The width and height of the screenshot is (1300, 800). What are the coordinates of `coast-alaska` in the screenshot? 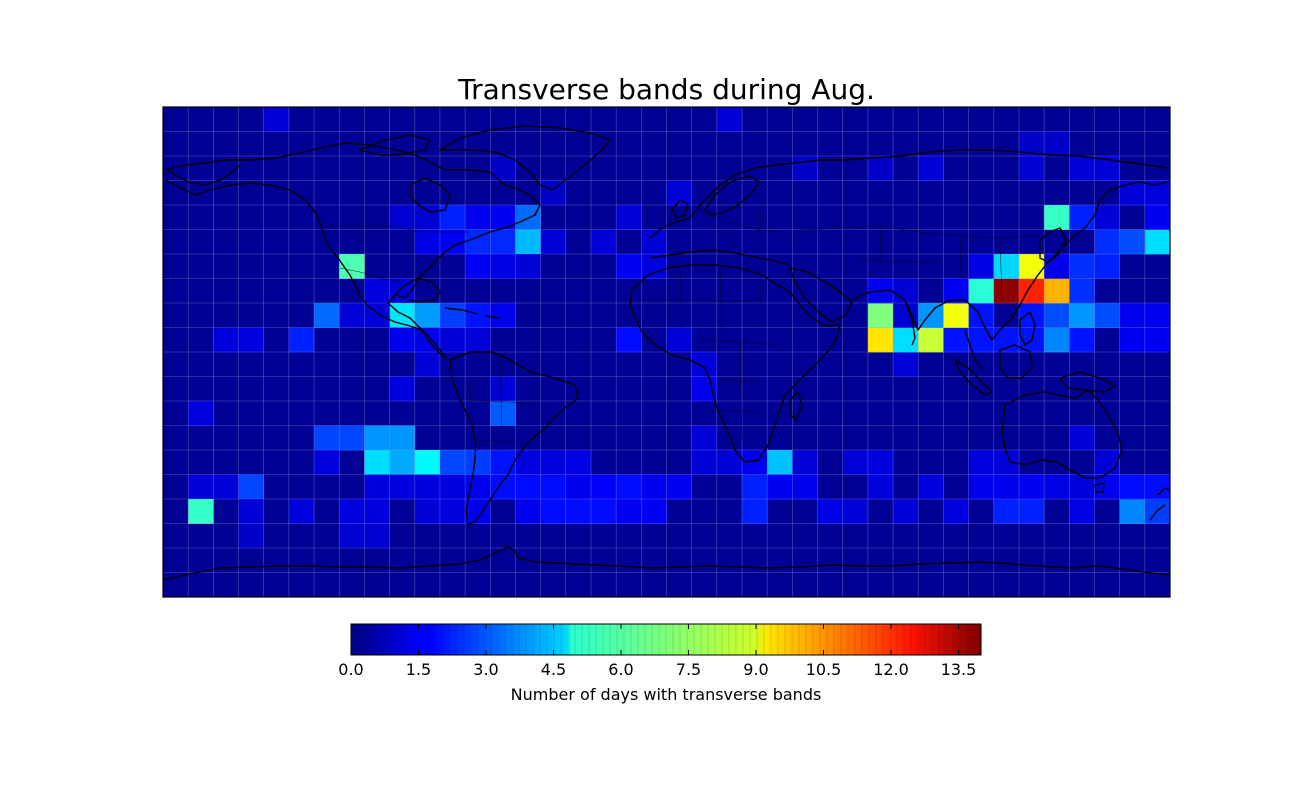 It's located at (202, 175).